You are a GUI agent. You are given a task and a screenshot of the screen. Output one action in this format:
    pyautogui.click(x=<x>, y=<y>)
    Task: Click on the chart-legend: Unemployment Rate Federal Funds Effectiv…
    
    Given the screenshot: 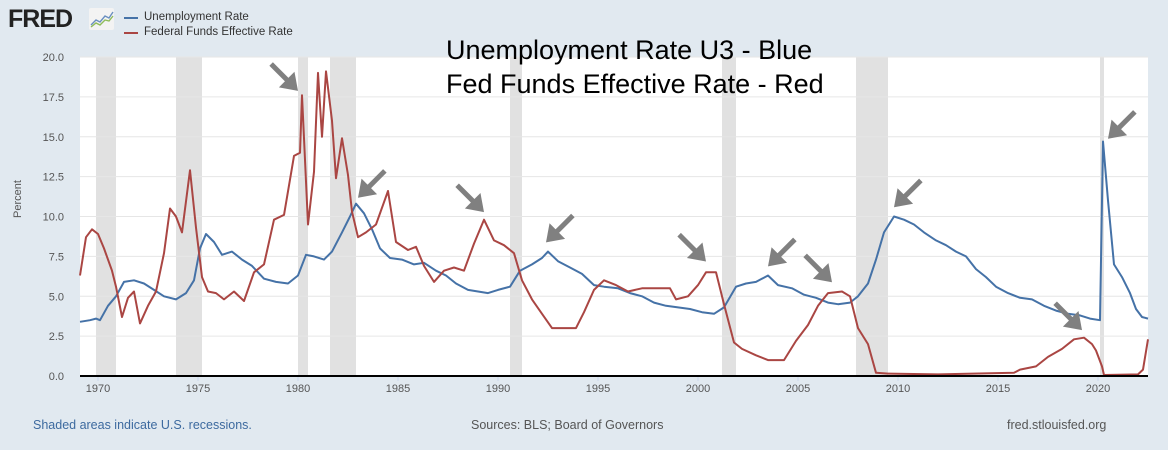 What is the action you would take?
    pyautogui.click(x=208, y=25)
    